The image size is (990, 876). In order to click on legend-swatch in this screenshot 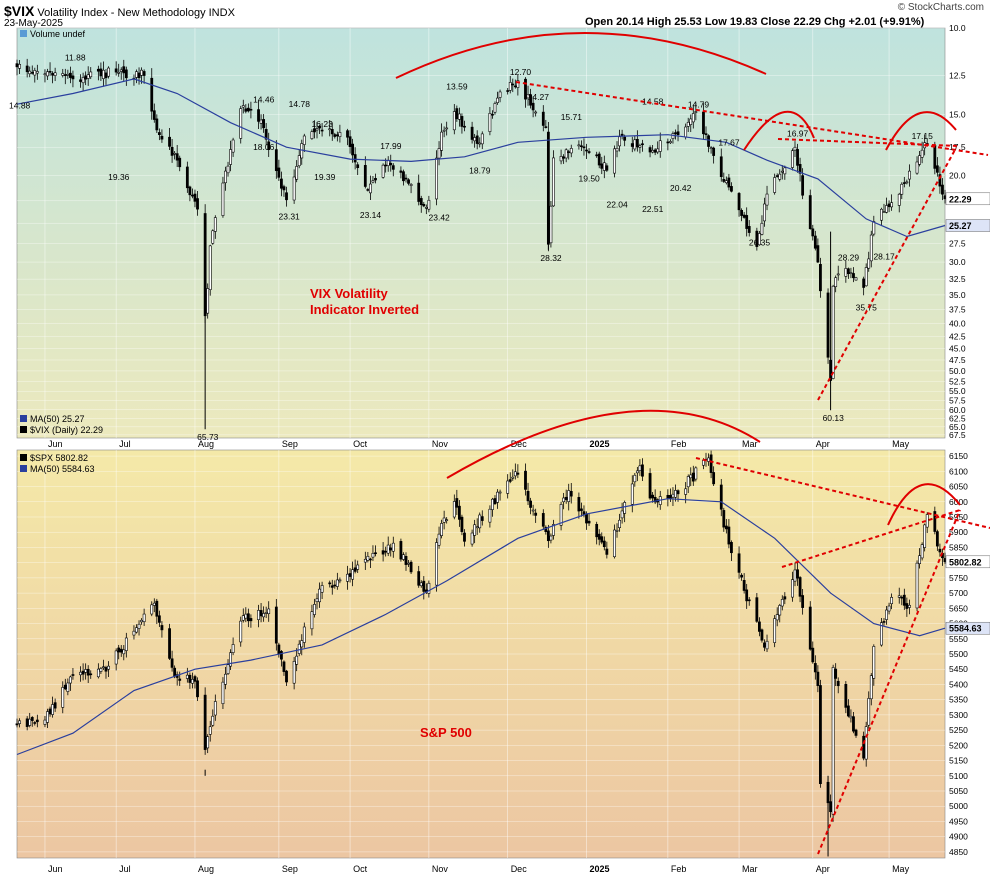, I will do `click(23, 33)`.